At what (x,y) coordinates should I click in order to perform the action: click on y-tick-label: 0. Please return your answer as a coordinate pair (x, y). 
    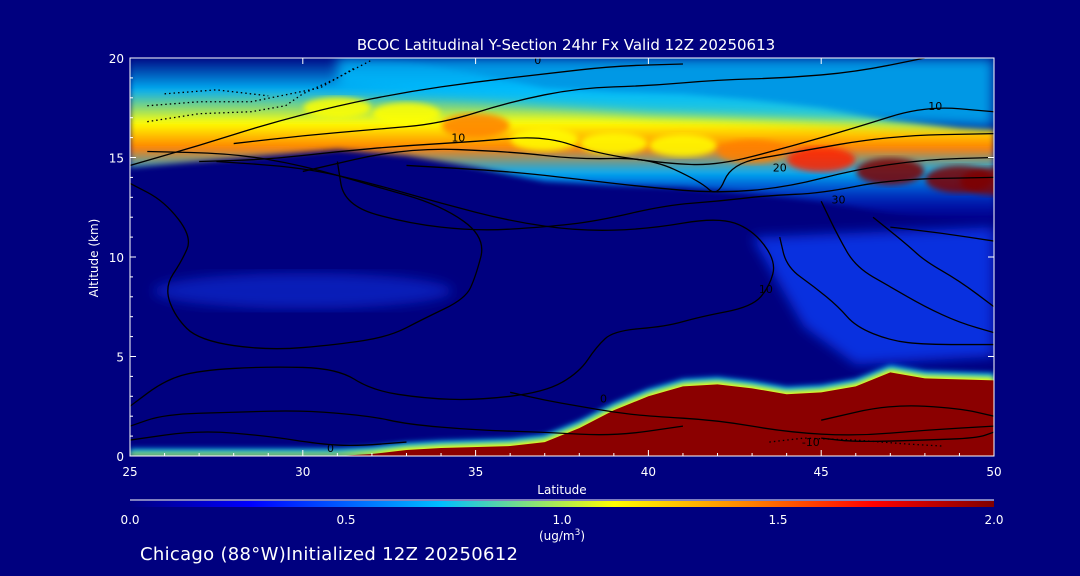
    Looking at the image, I should click on (120, 457).